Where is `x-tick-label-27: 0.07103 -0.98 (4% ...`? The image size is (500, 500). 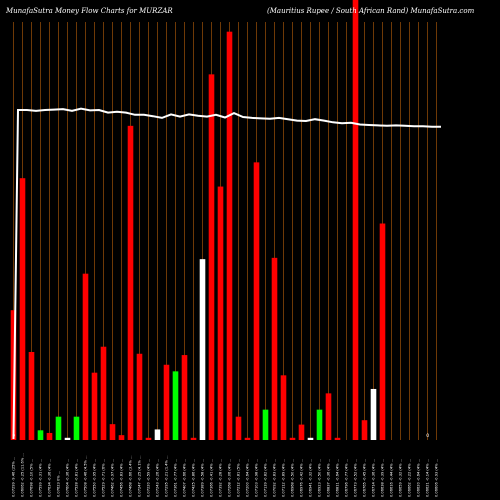 x-tick-label-27: 0.07103 -0.98 (4% ... is located at coordinates (257, 478).